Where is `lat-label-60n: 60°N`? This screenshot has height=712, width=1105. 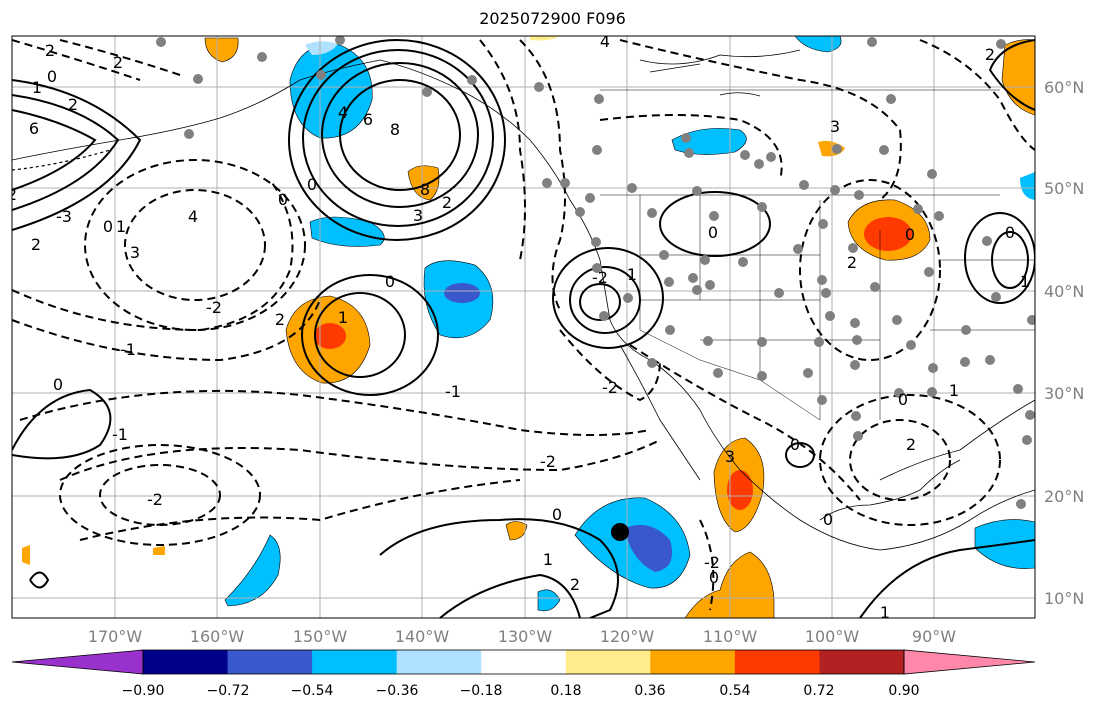 lat-label-60n: 60°N is located at coordinates (1064, 87).